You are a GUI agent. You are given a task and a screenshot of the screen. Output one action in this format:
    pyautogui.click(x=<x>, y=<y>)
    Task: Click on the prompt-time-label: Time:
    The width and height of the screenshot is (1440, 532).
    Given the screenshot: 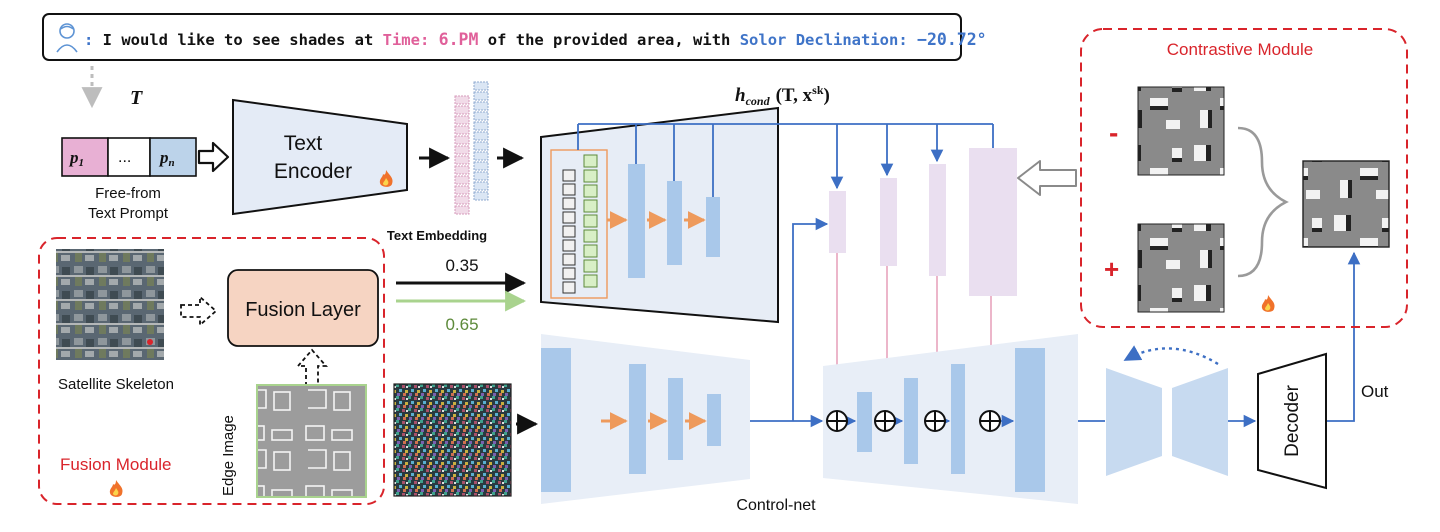 What is the action you would take?
    pyautogui.click(x=406, y=40)
    